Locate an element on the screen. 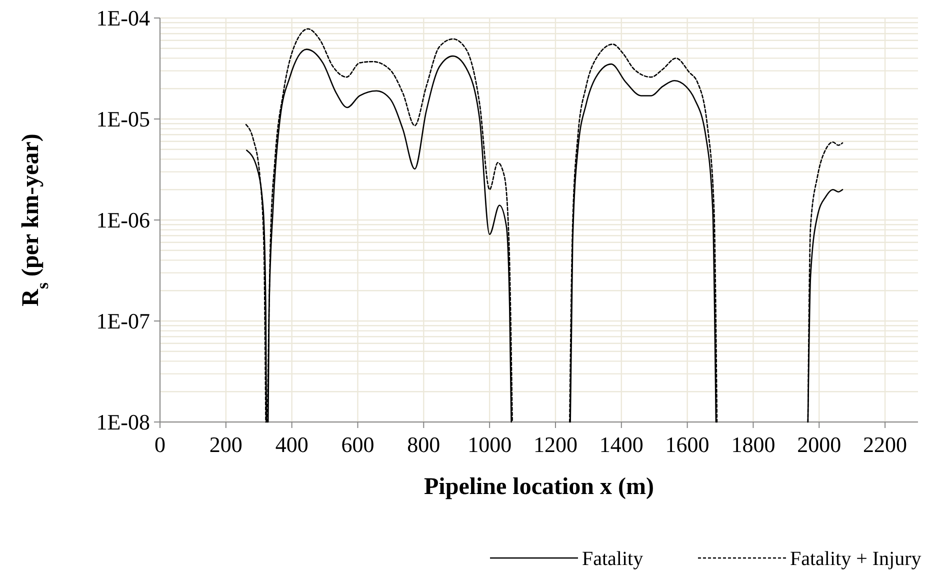 This screenshot has height=586, width=930. y-tick-label: 1E-07 is located at coordinates (123, 321).